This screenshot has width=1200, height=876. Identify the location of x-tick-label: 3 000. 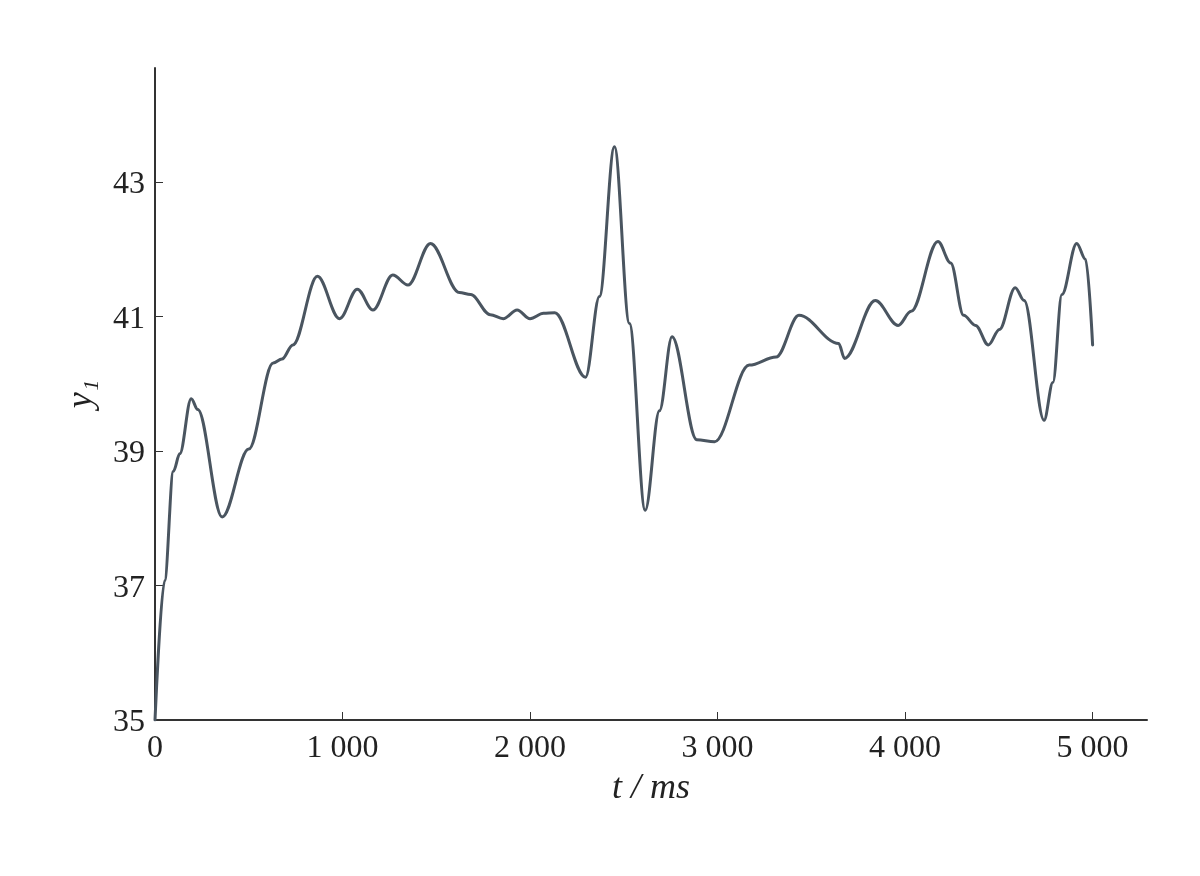
(717, 746).